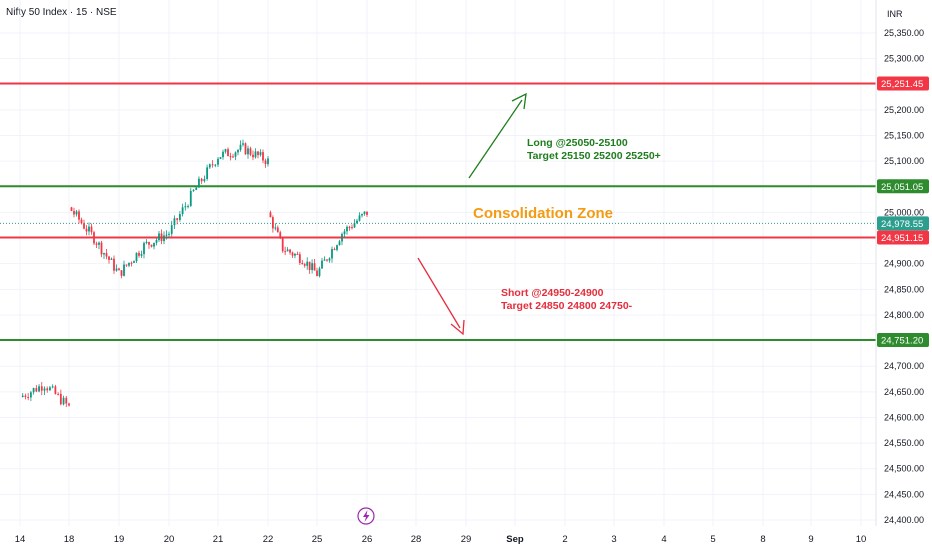  What do you see at coordinates (904, 443) in the screenshot?
I see `y-tick-label: 24,550.00` at bounding box center [904, 443].